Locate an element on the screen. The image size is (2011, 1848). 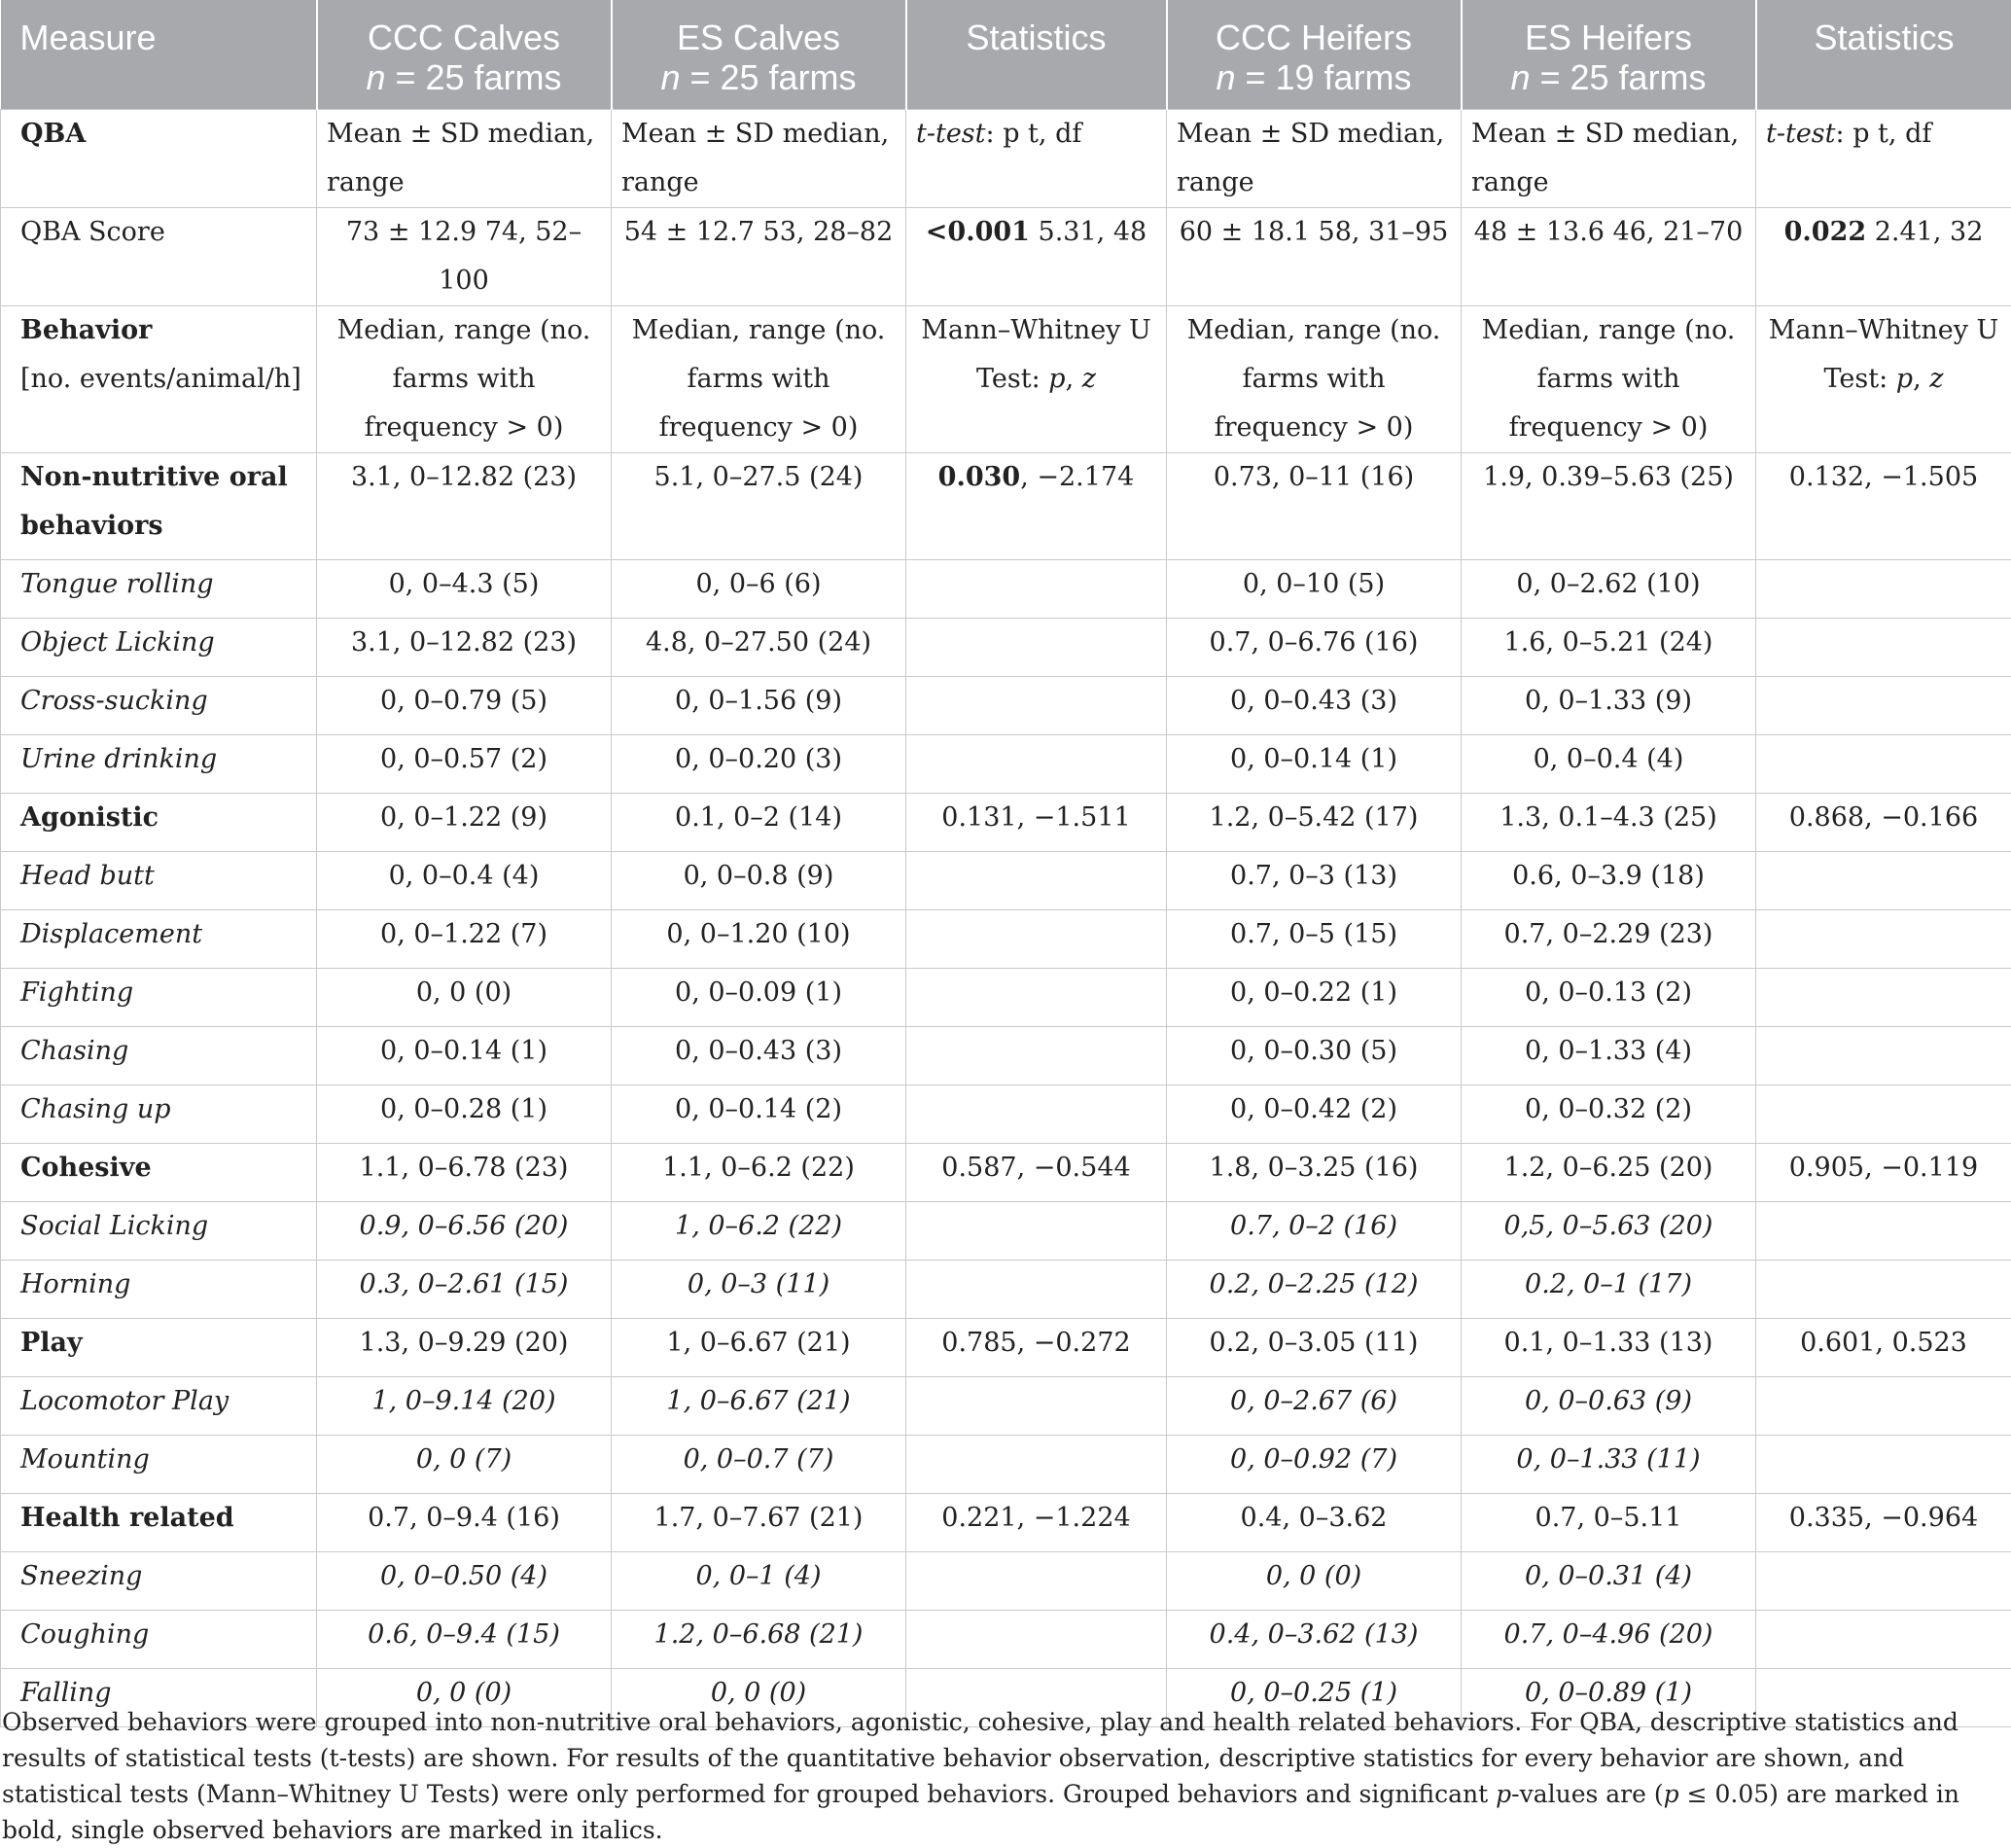
row-label: Cohesive is located at coordinates (159, 1172).